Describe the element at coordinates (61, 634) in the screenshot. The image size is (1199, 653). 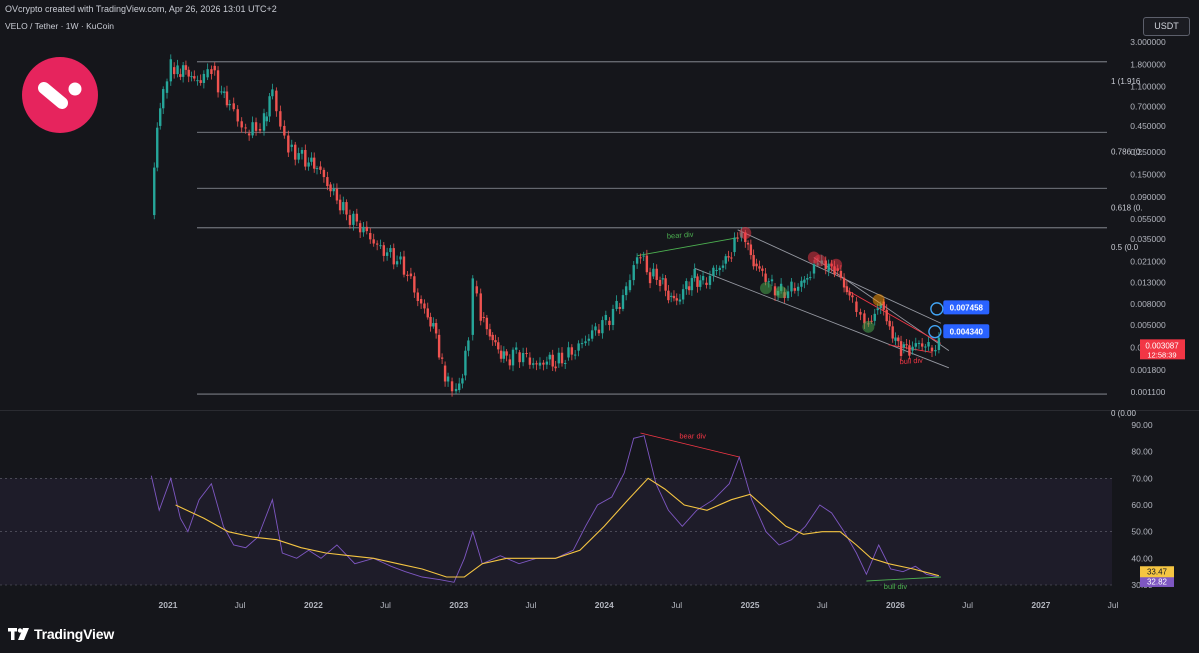
I see `tradingview-logo: TradingView` at that location.